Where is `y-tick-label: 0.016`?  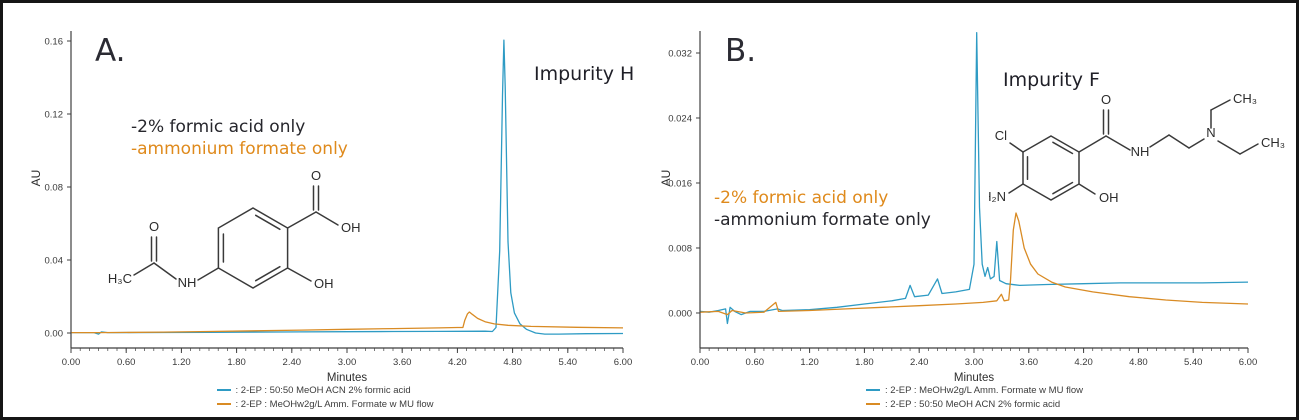 y-tick-label: 0.016 is located at coordinates (680, 183).